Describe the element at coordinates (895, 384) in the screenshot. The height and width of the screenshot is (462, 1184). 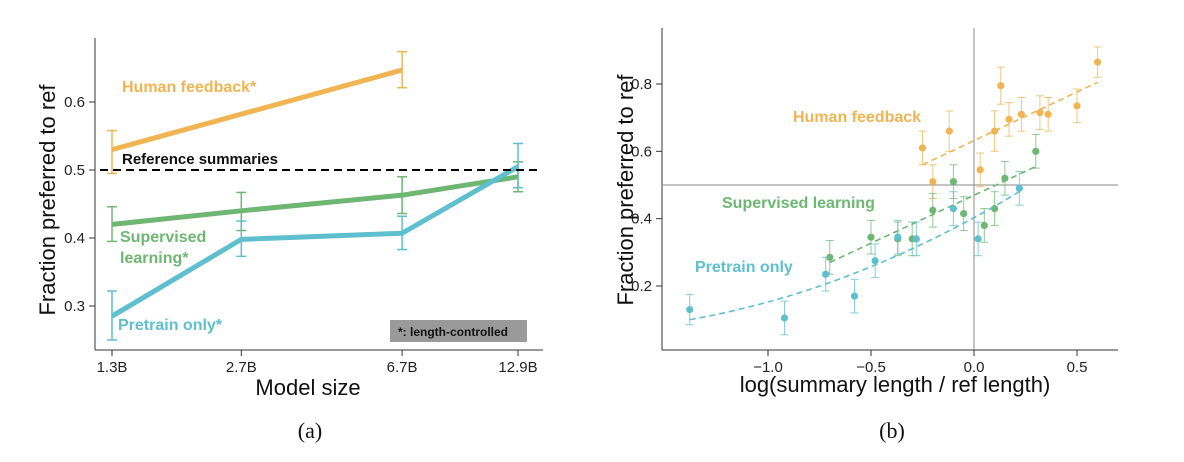
I see `panel-b-x-label: log(summary length / ref length)` at that location.